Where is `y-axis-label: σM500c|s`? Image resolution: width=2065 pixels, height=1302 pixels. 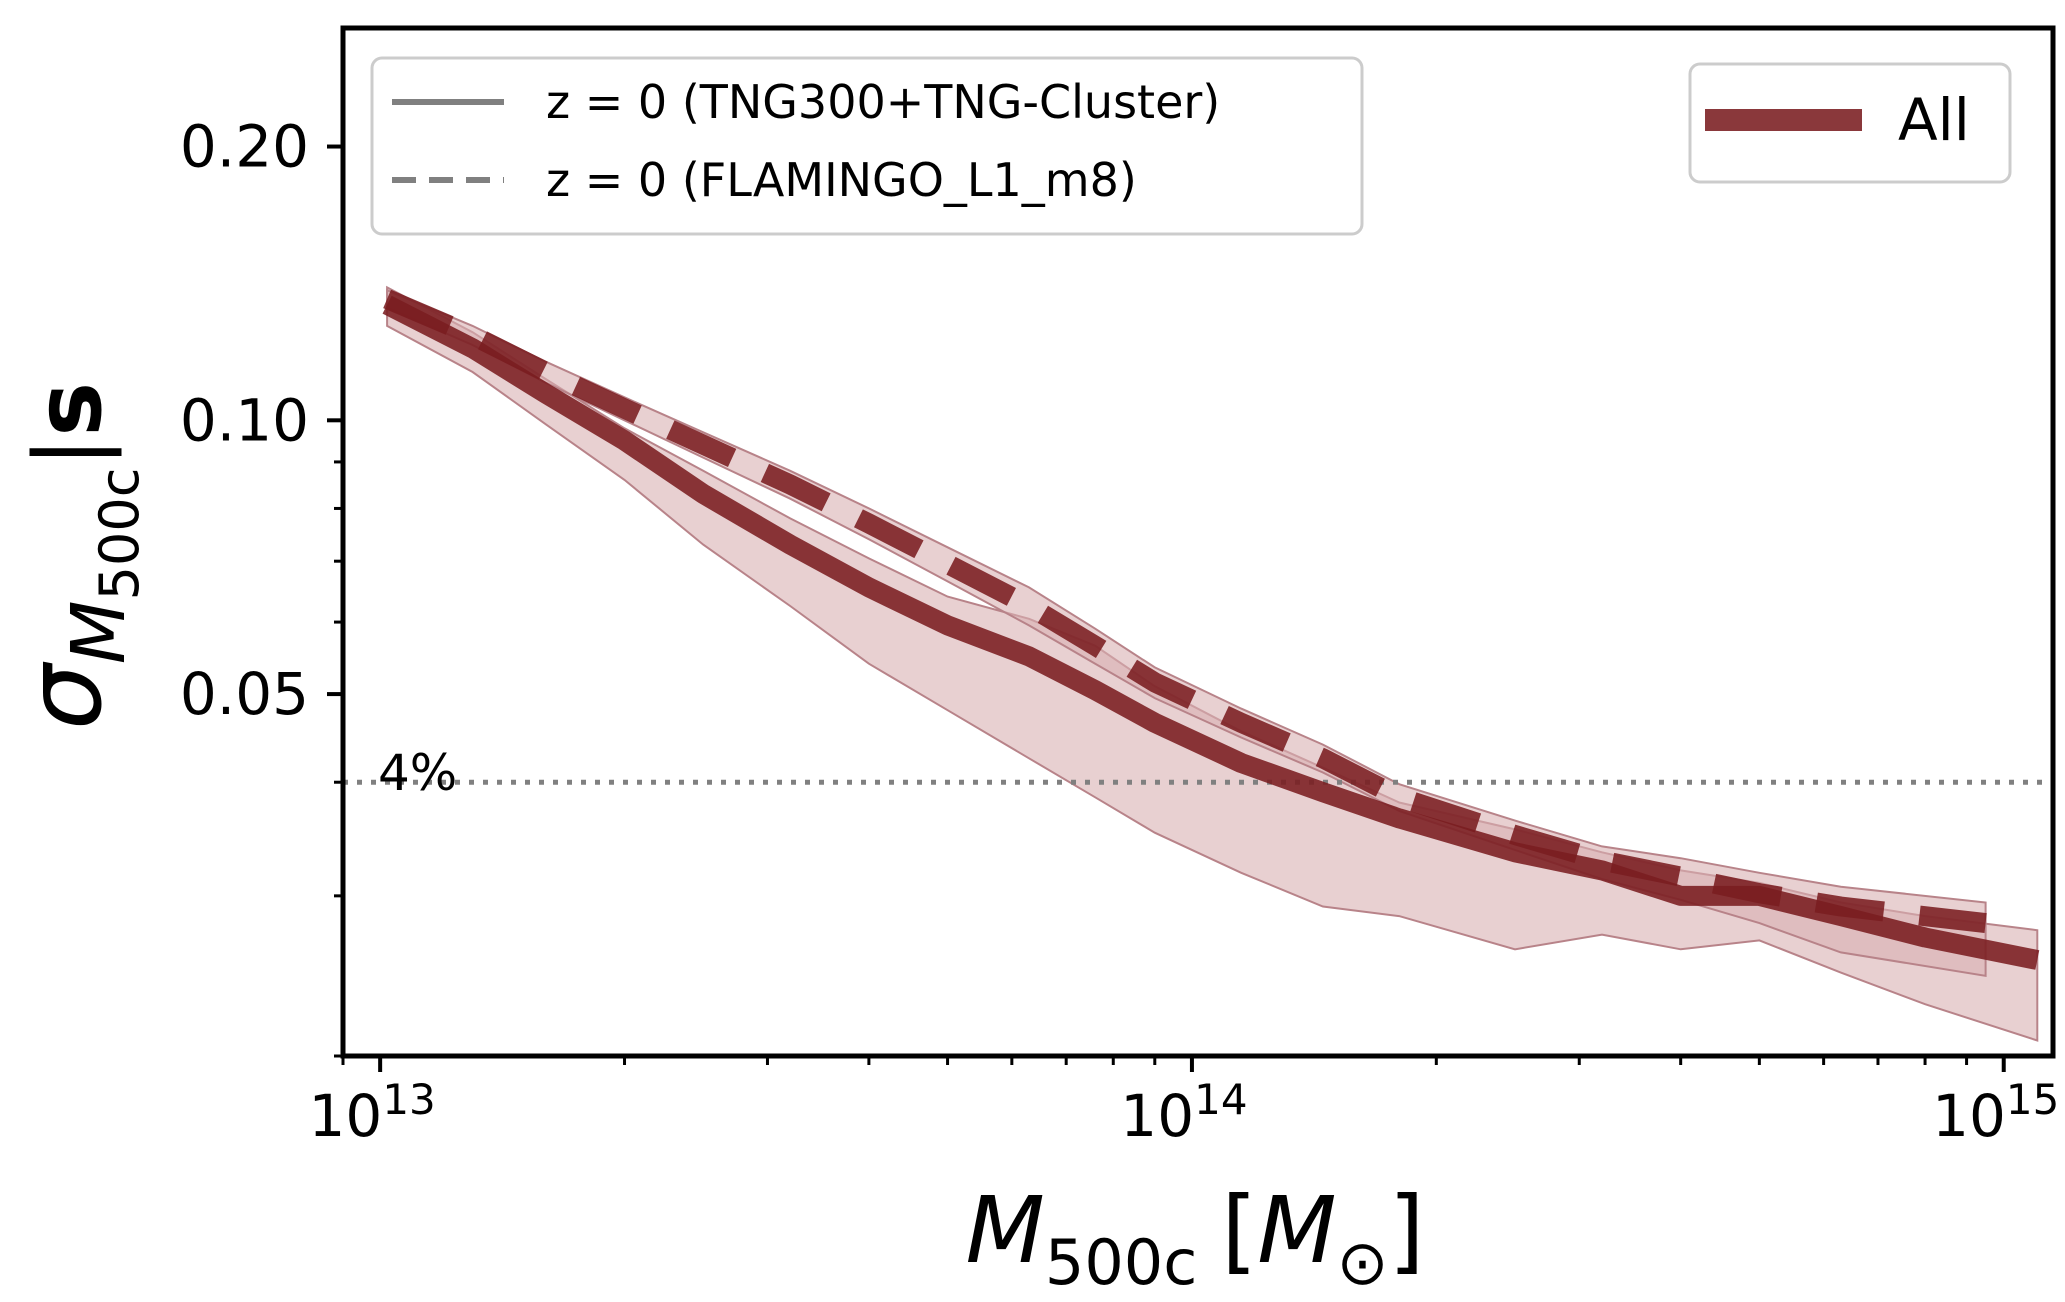
y-axis-label: σM500c|s is located at coordinates (77, 556).